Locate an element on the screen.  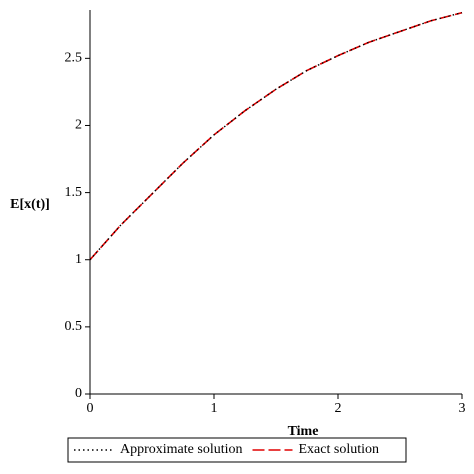
y-tick-label: 2.5 is located at coordinates (74, 58).